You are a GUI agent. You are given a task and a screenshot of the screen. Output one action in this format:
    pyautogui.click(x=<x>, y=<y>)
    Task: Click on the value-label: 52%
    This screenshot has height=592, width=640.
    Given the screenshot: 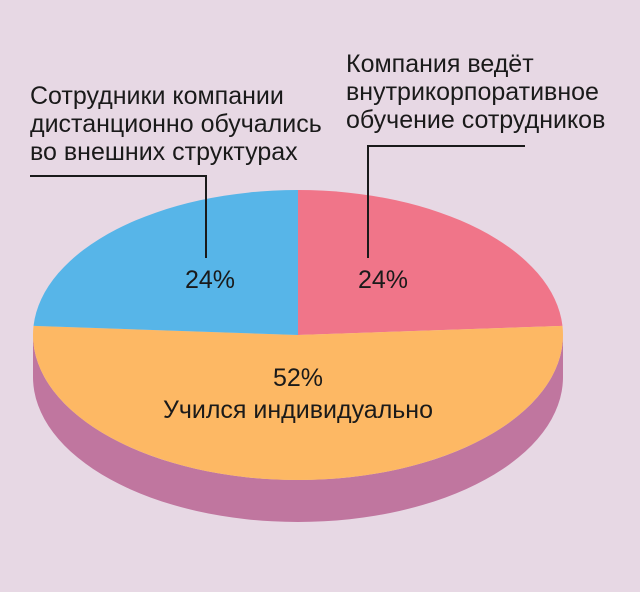 What is the action you would take?
    pyautogui.click(x=298, y=378)
    